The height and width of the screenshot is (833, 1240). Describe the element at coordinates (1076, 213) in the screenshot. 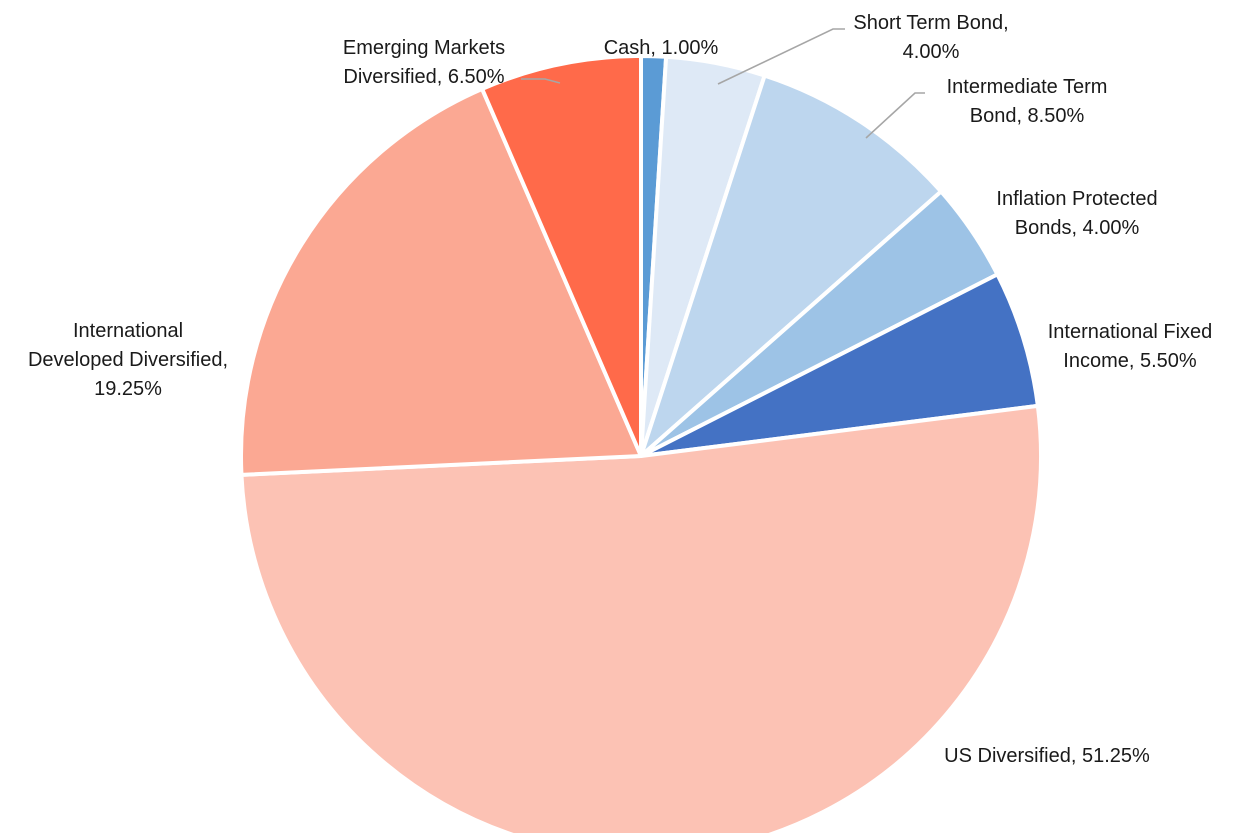

I see `data-label-inflation-protected-bonds: Inflation Protected Bonds, 4.00%` at that location.